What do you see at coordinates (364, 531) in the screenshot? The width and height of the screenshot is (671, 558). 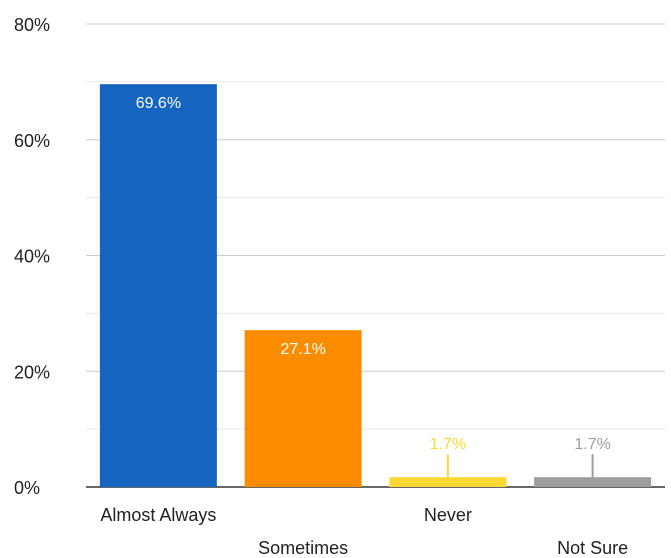 I see `x-axis-categories: Almost Always Sometimes Never Not Sure` at bounding box center [364, 531].